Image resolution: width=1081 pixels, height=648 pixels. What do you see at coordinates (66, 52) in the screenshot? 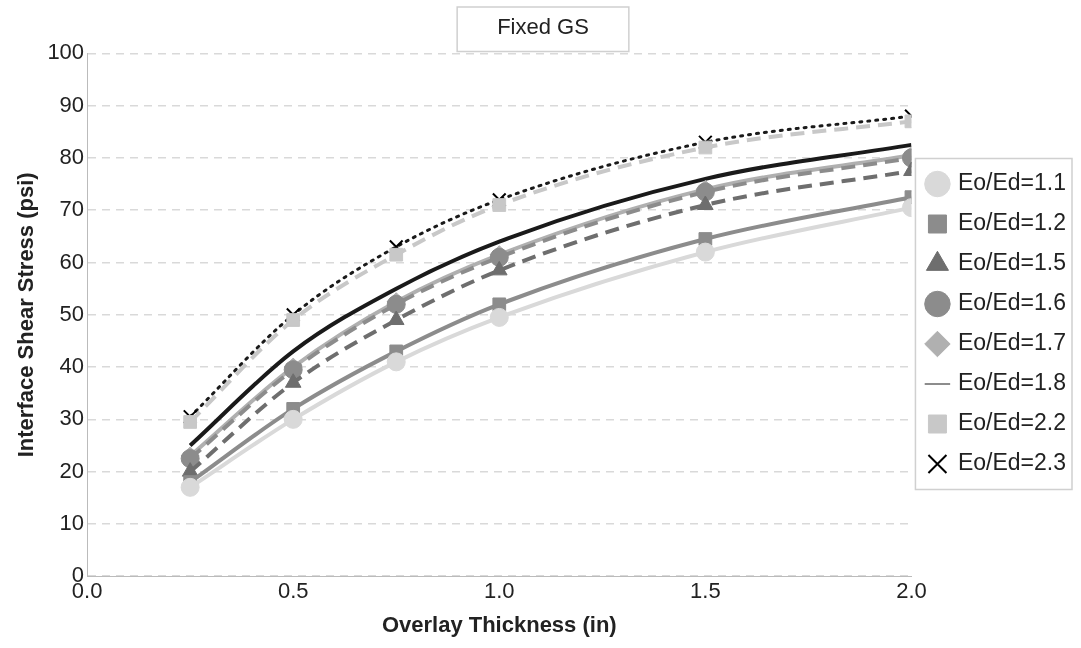
I see `y-tick-label: 100` at bounding box center [66, 52].